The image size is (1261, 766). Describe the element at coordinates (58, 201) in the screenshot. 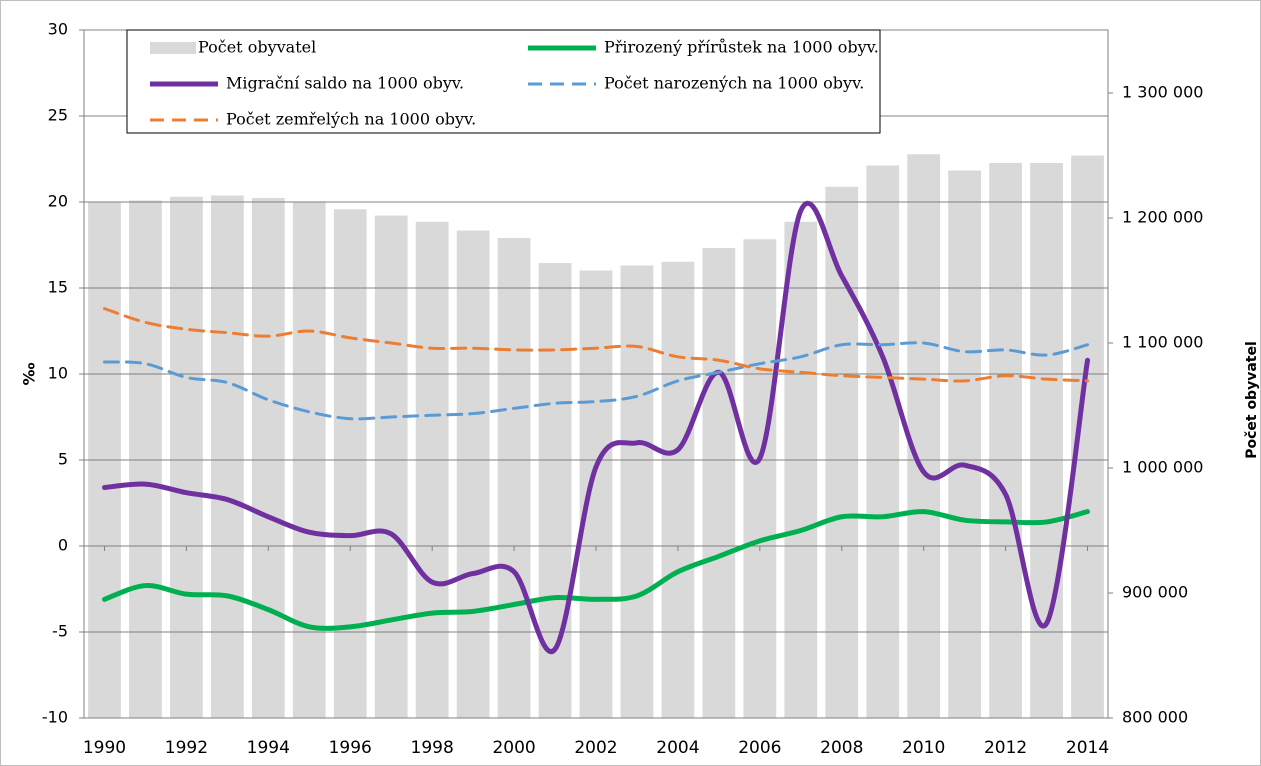

I see `y-tick-label: 20` at that location.